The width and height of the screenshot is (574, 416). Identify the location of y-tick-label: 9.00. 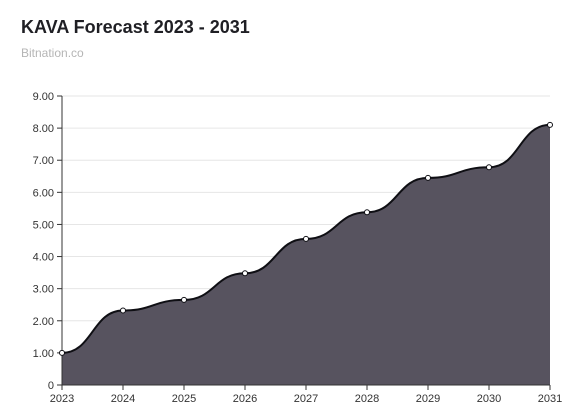
(43, 97).